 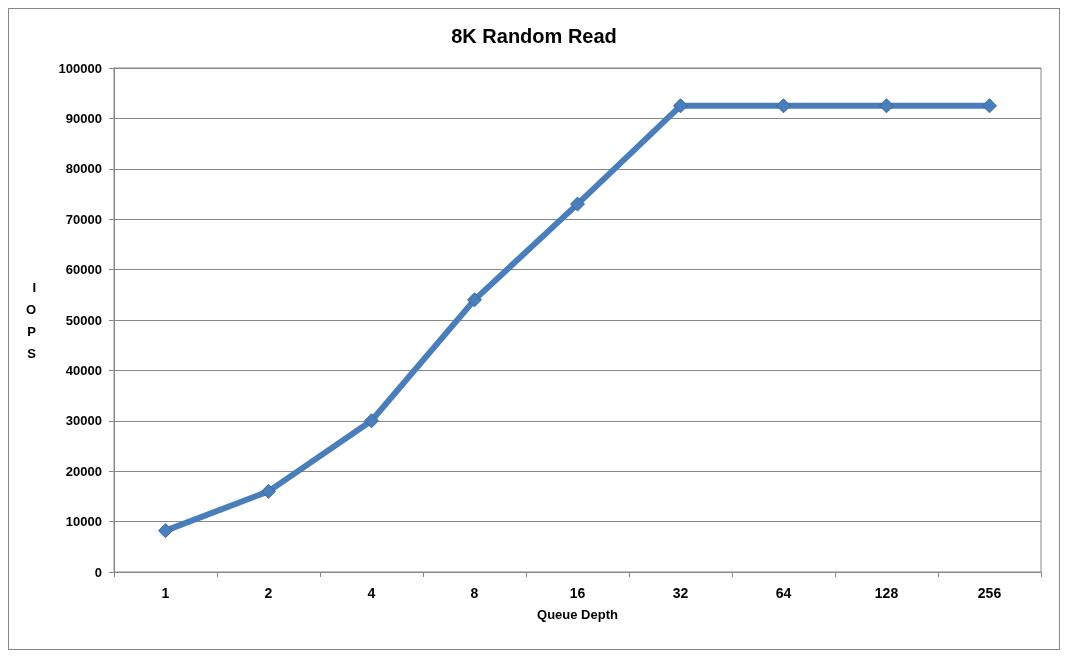 I want to click on y-tick-label: 90000, so click(x=83, y=118).